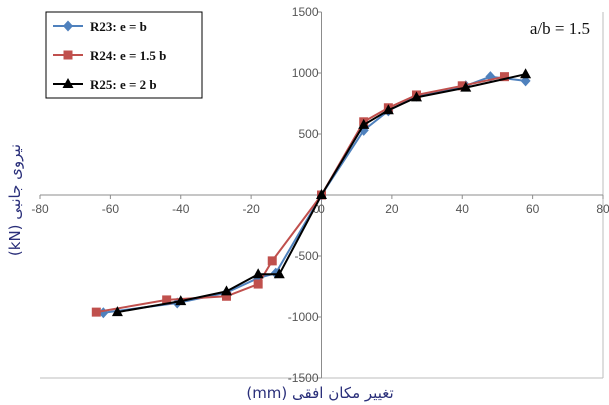 This screenshot has height=405, width=609. What do you see at coordinates (128, 55) in the screenshot?
I see `legend-label: R24: e = 1.5 b` at bounding box center [128, 55].